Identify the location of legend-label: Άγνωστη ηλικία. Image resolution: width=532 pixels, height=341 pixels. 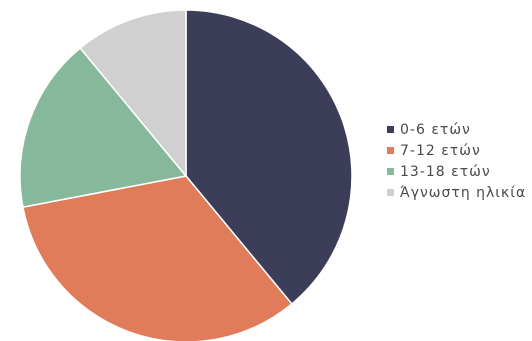
(463, 192).